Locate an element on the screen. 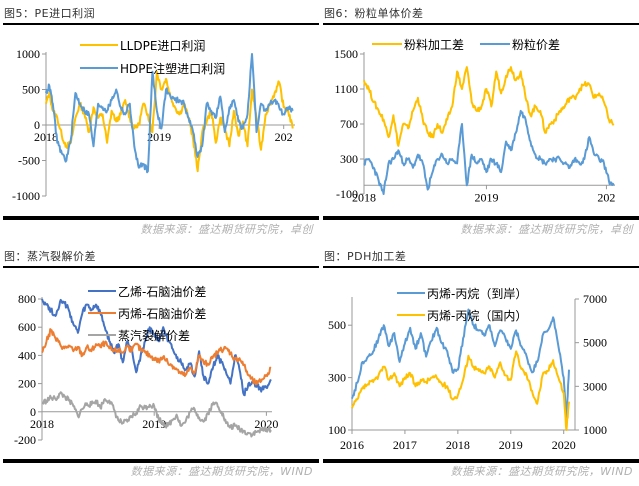 The height and width of the screenshot is (486, 639). legend-label: 粉粒价差 is located at coordinates (536, 44).